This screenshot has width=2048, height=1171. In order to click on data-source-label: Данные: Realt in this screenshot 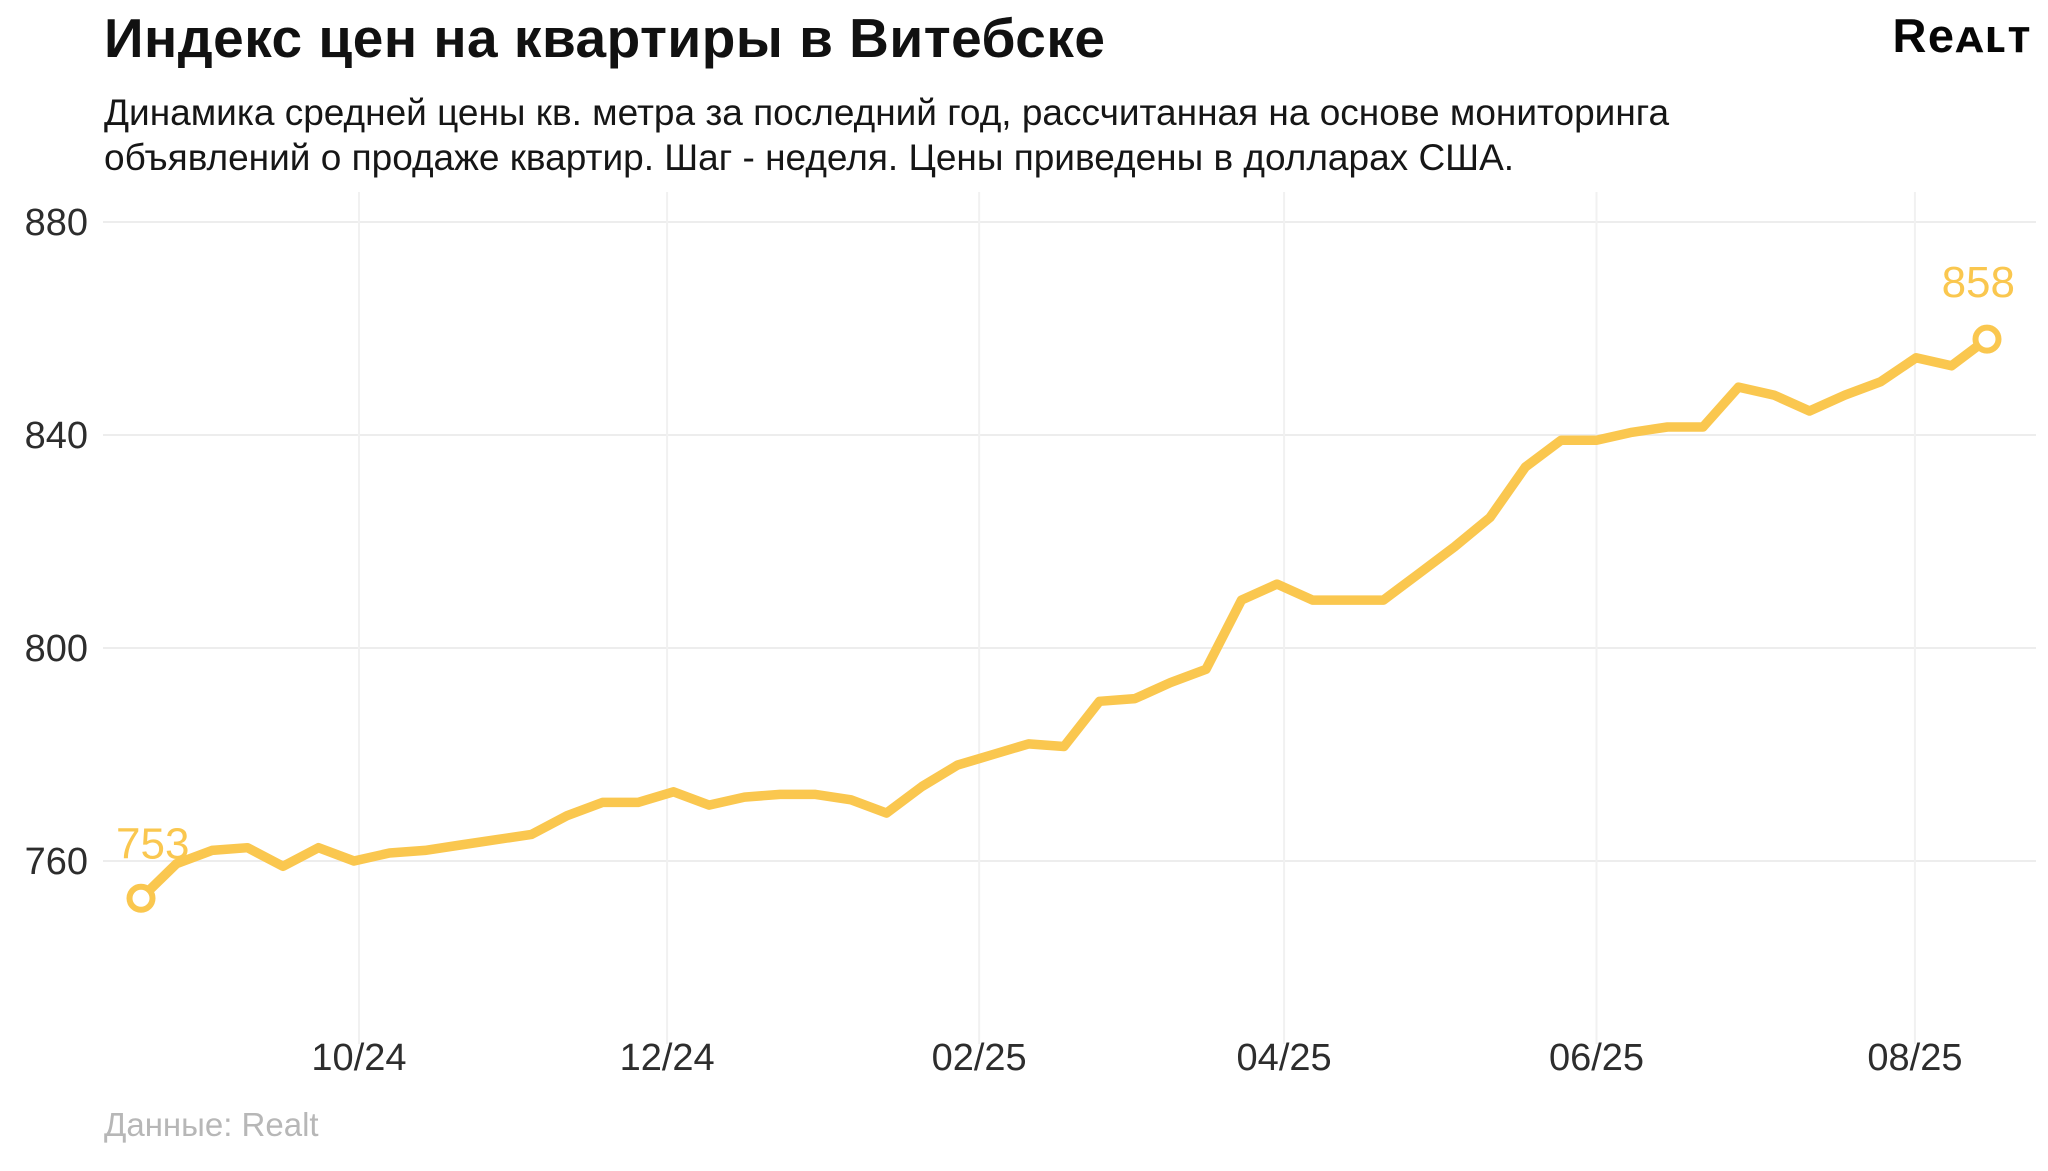, I will do `click(211, 1124)`.